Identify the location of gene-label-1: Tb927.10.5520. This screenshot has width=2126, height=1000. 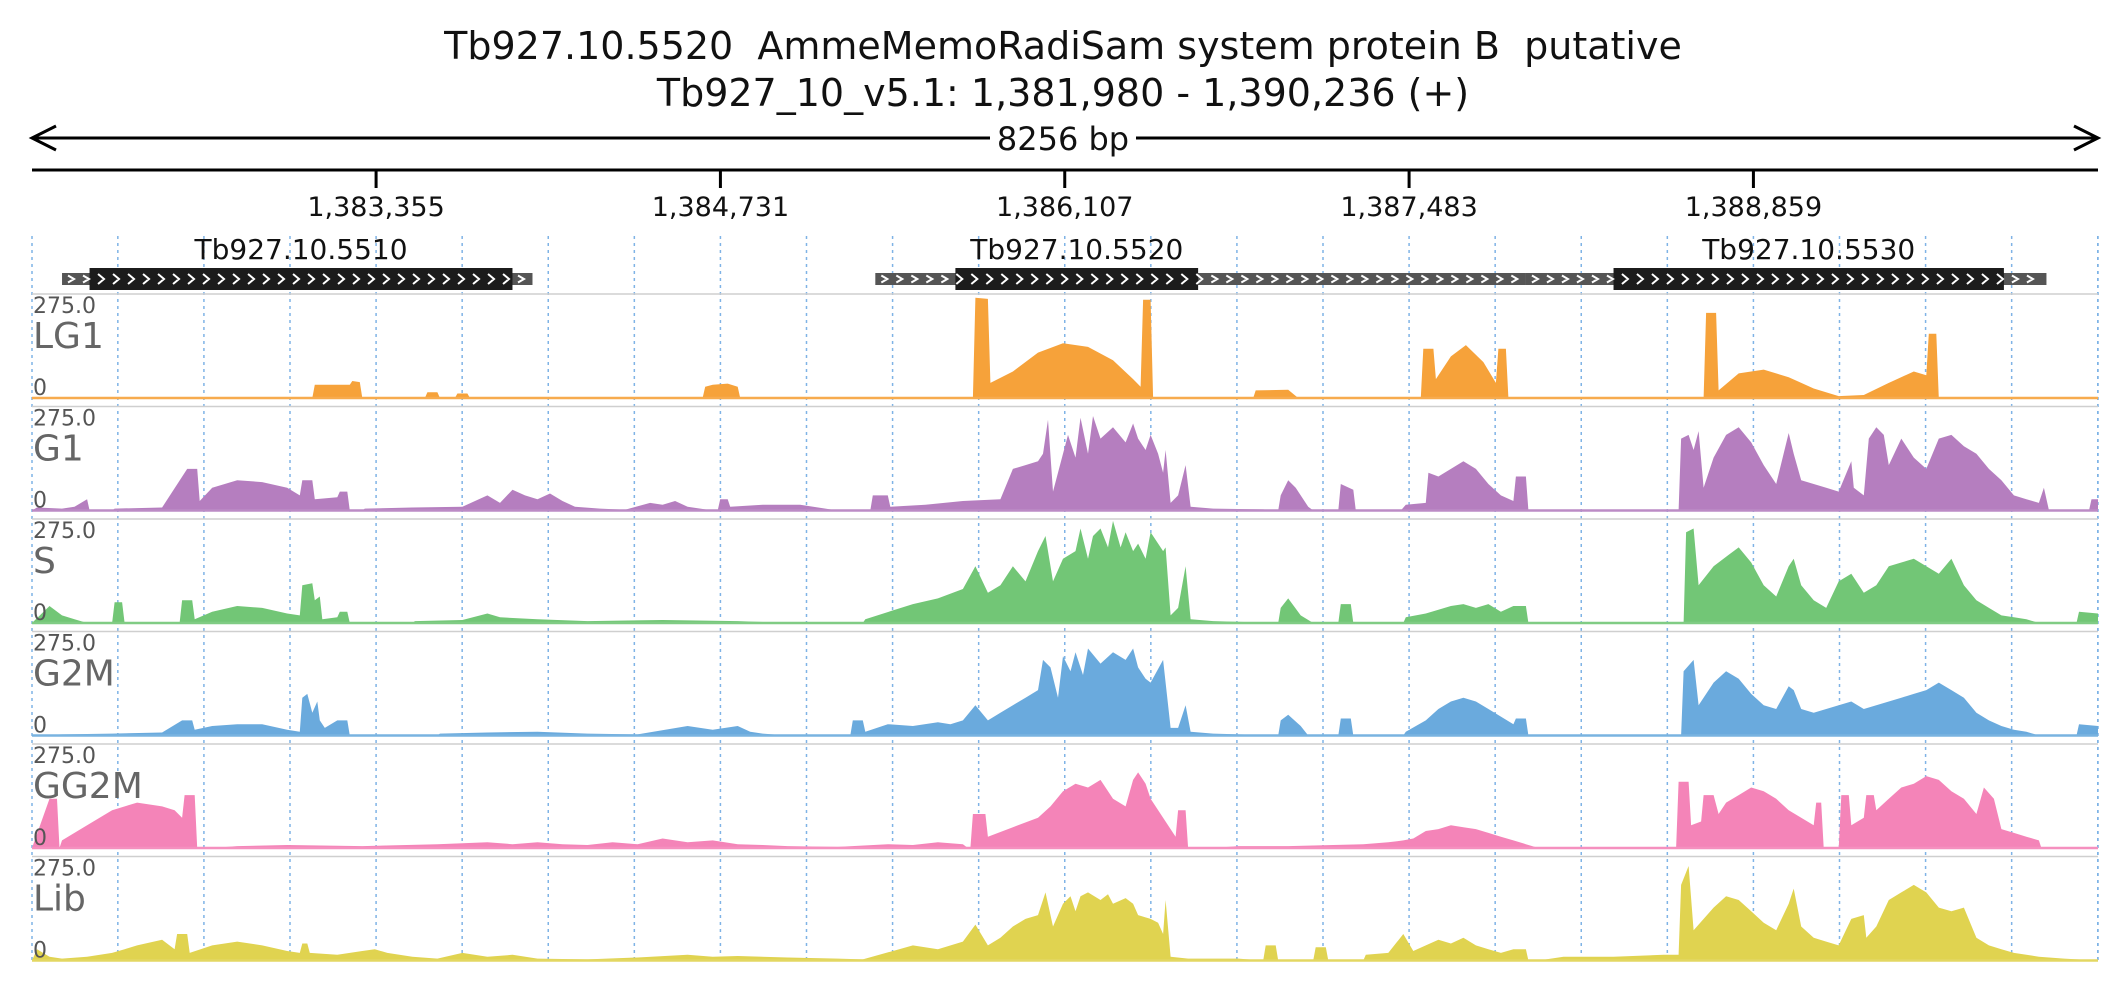
(1076, 249).